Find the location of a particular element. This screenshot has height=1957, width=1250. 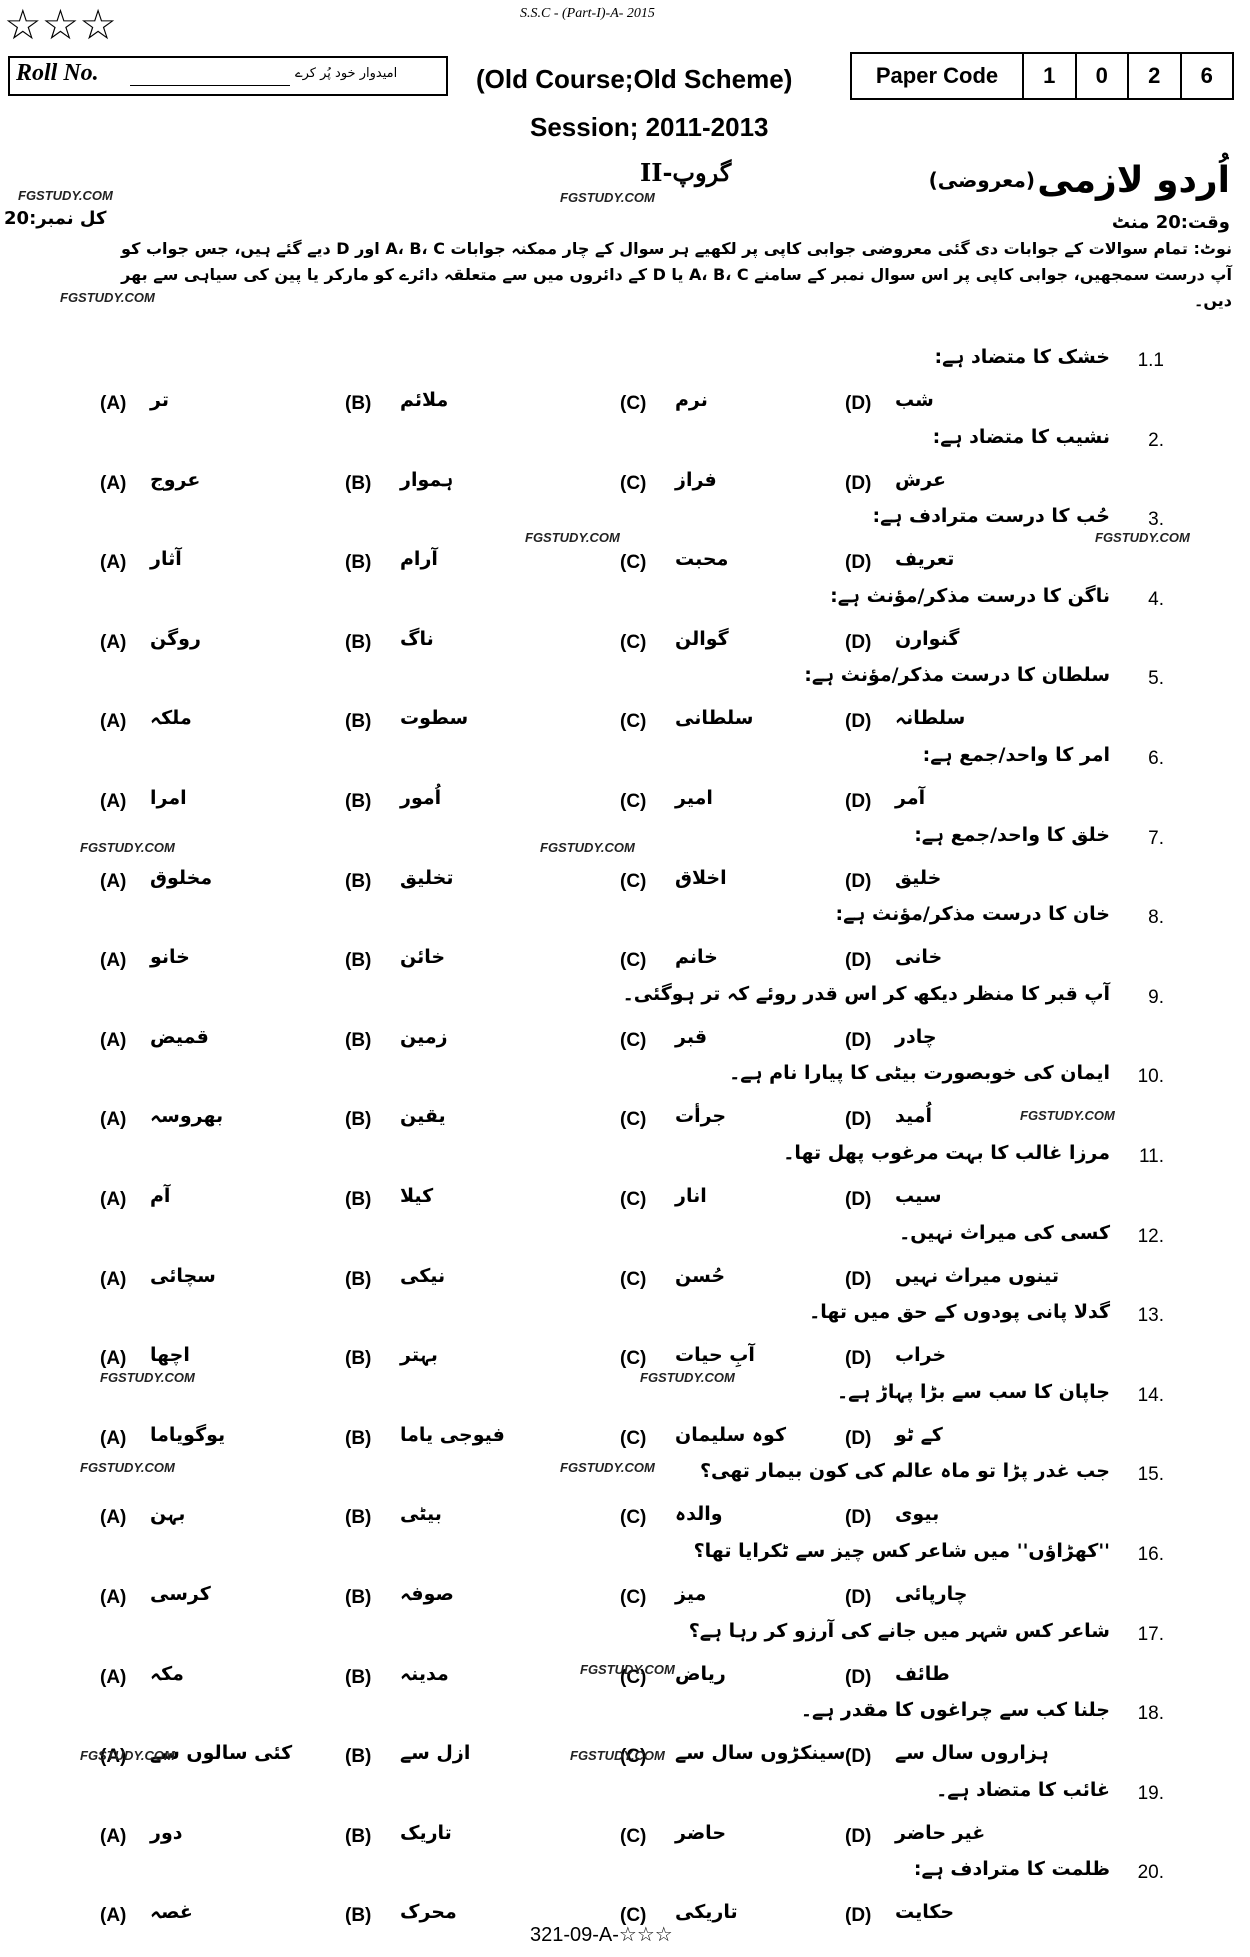

option-text: گنوارن is located at coordinates (927, 638).